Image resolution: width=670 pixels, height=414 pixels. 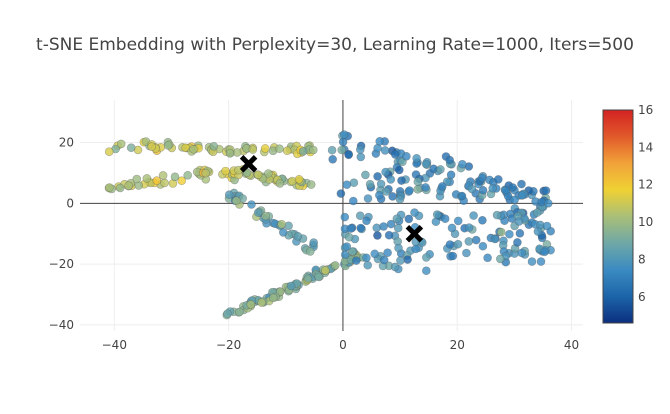 What do you see at coordinates (343, 345) in the screenshot?
I see `x-tick-label: 0` at bounding box center [343, 345].